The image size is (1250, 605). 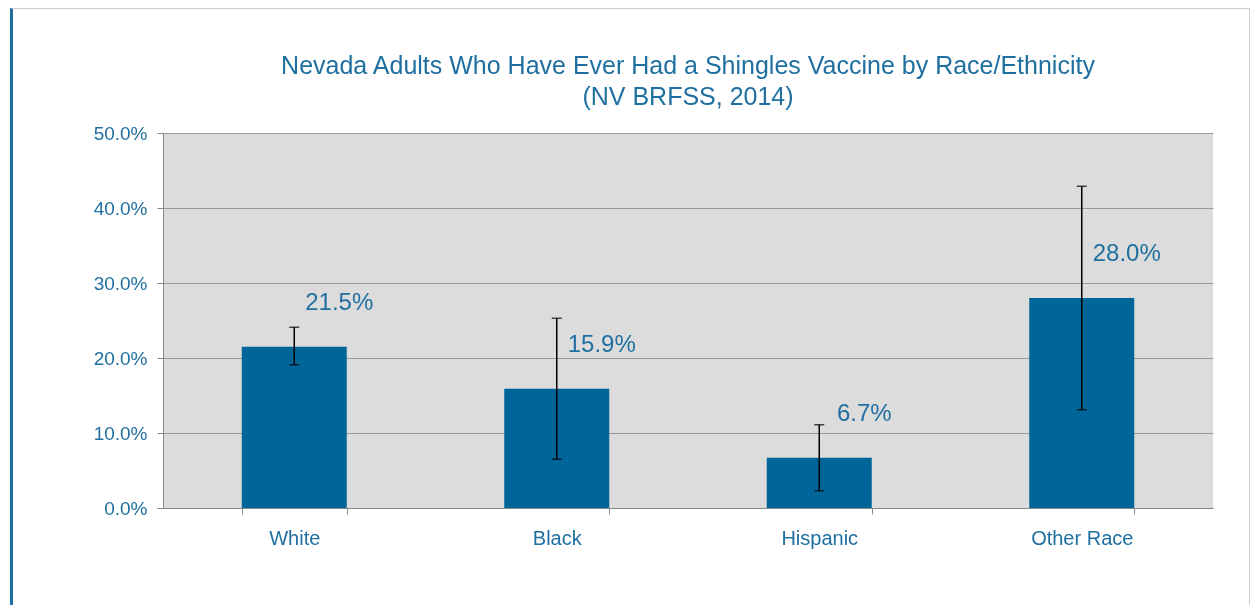 What do you see at coordinates (1082, 537) in the screenshot?
I see `x-tick-label: Other Race` at bounding box center [1082, 537].